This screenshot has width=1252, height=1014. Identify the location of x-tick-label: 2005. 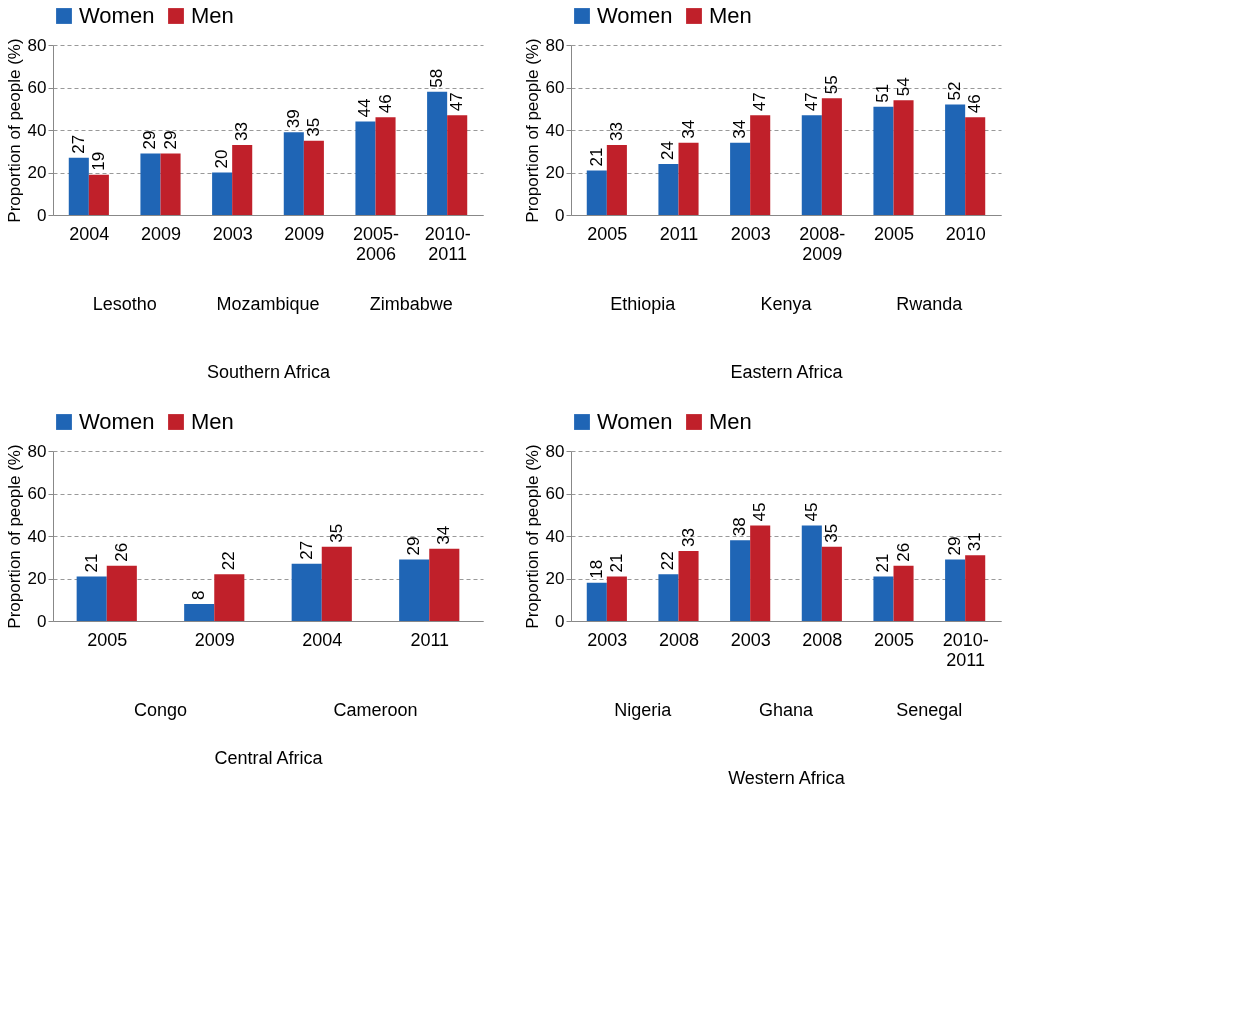
(107, 639).